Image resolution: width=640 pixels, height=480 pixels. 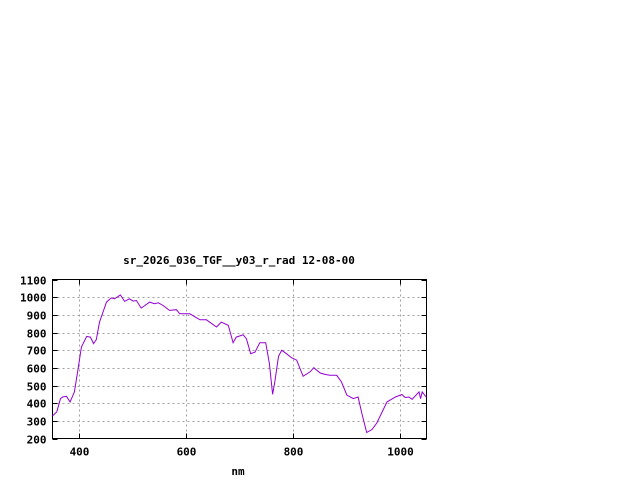 What do you see at coordinates (294, 452) in the screenshot?
I see `x-tick-label: 800` at bounding box center [294, 452].